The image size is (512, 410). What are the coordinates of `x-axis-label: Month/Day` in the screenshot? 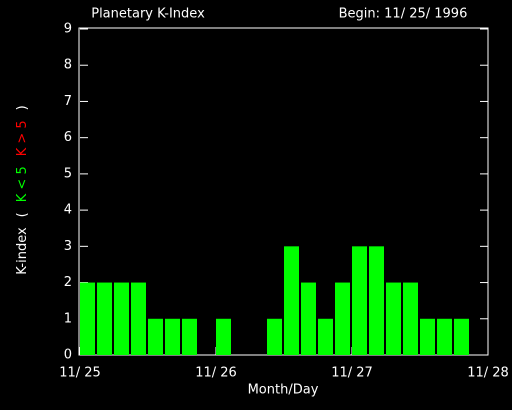 It's located at (283, 390).